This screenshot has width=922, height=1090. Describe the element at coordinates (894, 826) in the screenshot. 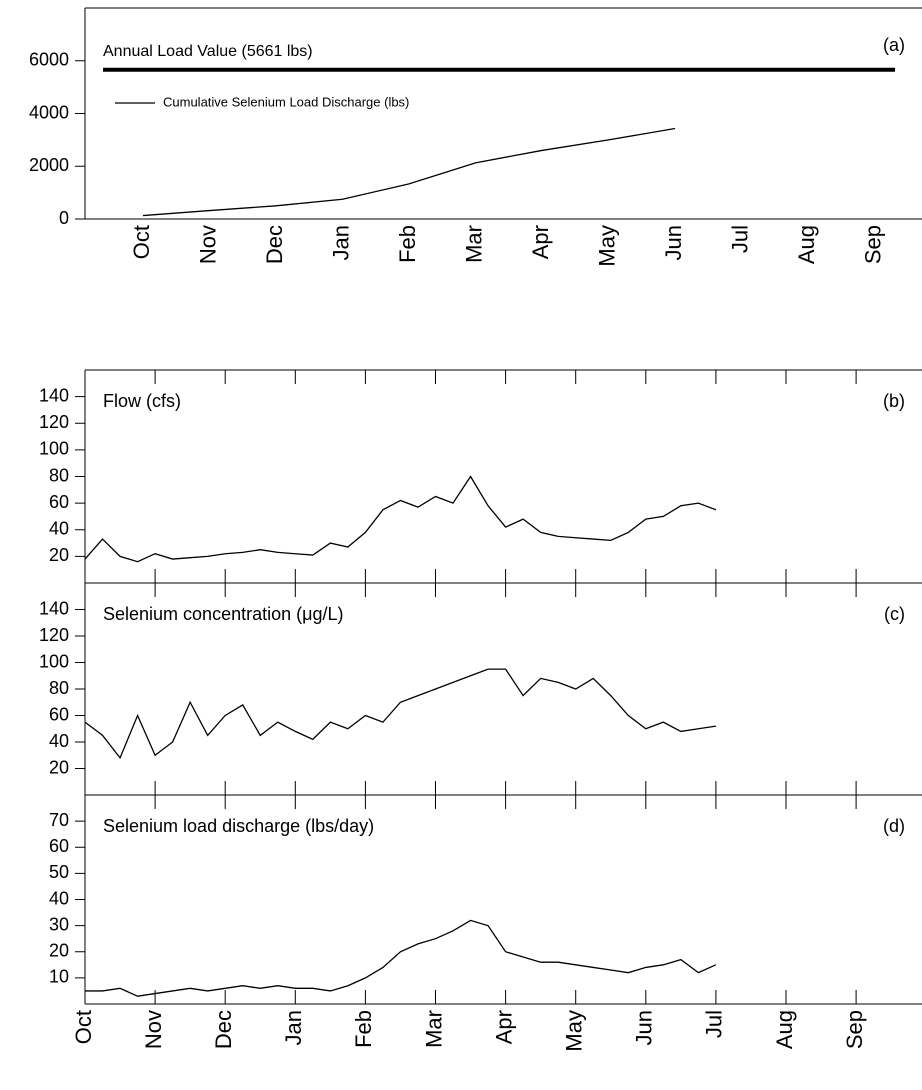

I see `panel-label: (d)` at that location.